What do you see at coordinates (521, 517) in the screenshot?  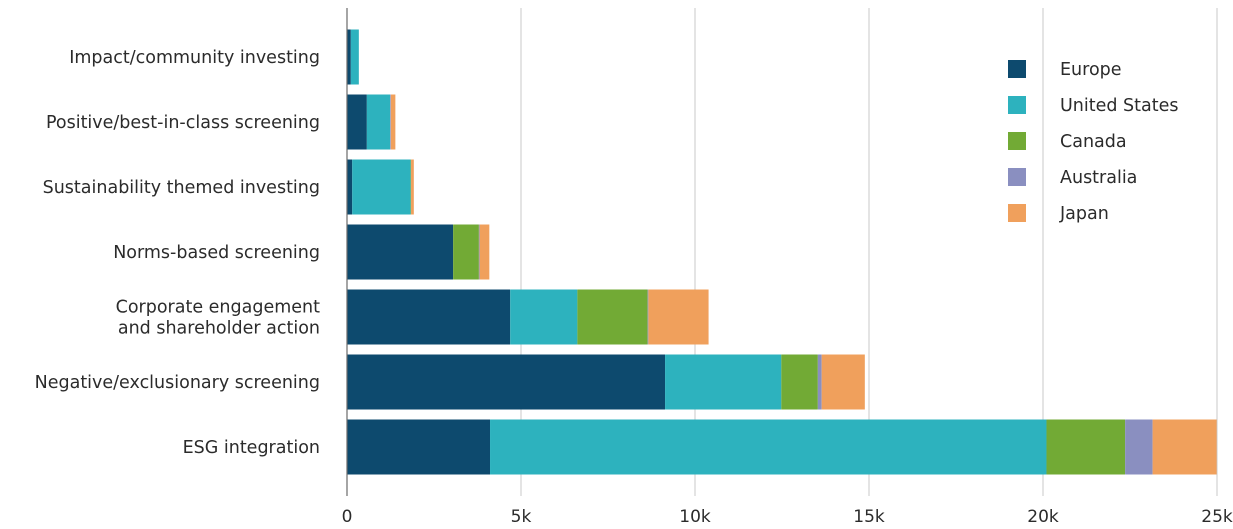 I see `x-tick-label: 5k` at bounding box center [521, 517].